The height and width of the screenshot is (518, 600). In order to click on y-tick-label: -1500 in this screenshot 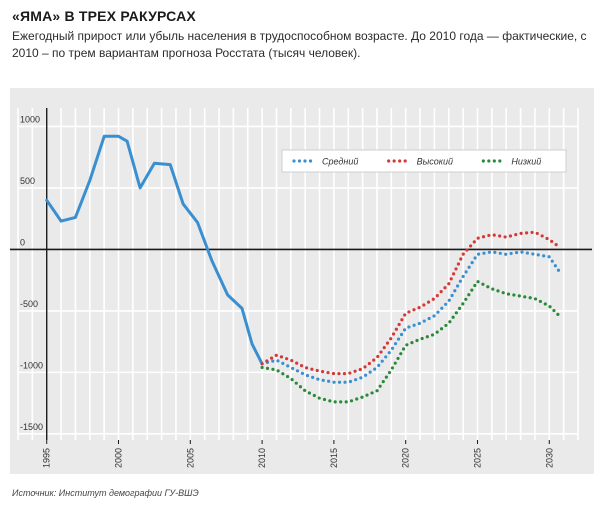, I will do `click(31, 427)`.